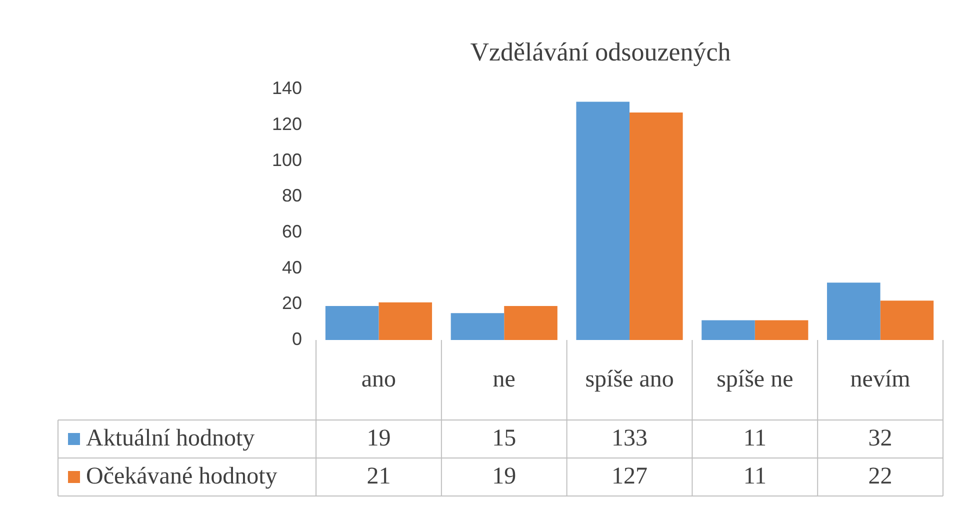 This screenshot has width=959, height=508. Describe the element at coordinates (378, 379) in the screenshot. I see `x-tick-label: ano` at that location.